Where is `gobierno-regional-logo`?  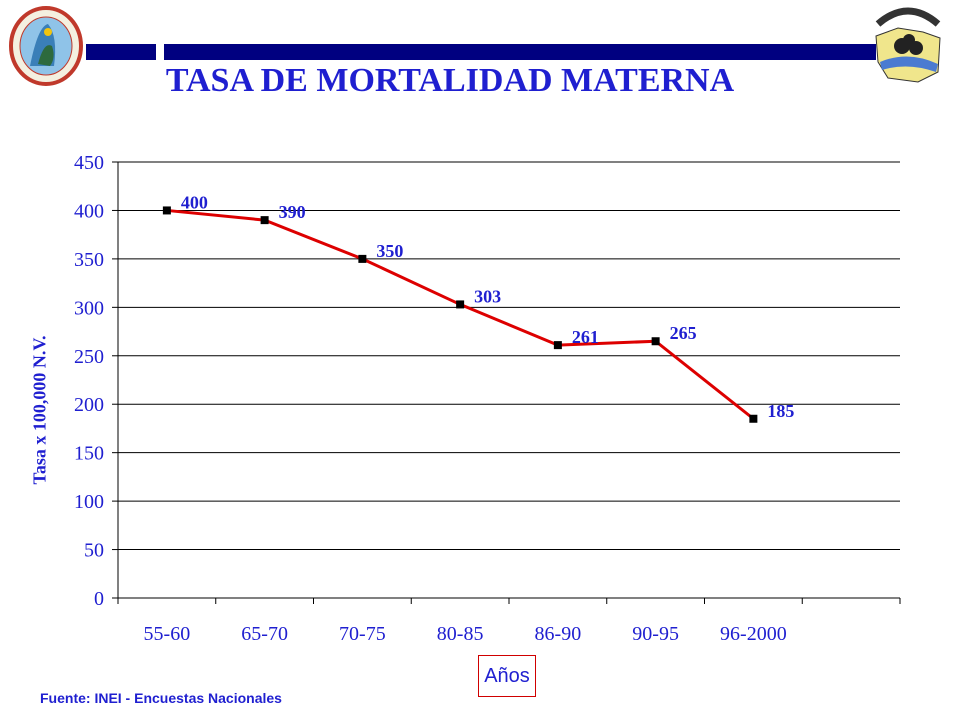
gobierno-regional-logo is located at coordinates (46, 46).